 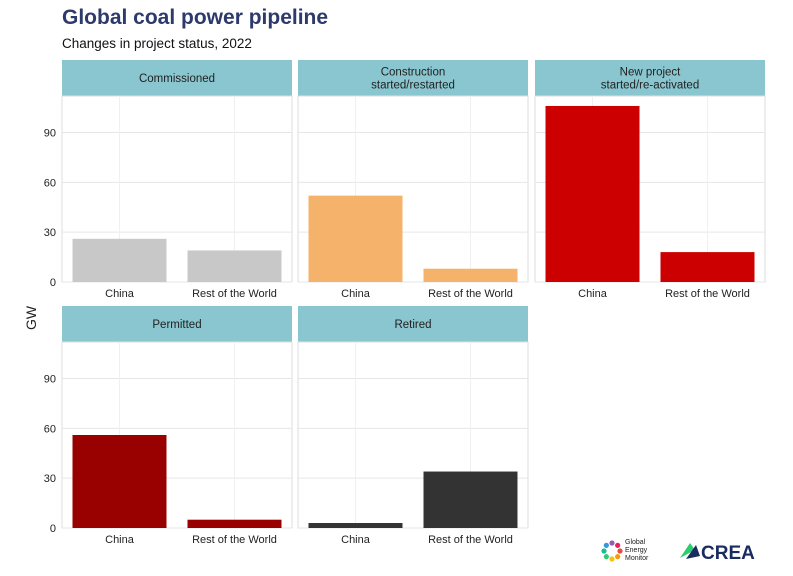 I want to click on chart-title: Global coal power pipeline, so click(x=195, y=17).